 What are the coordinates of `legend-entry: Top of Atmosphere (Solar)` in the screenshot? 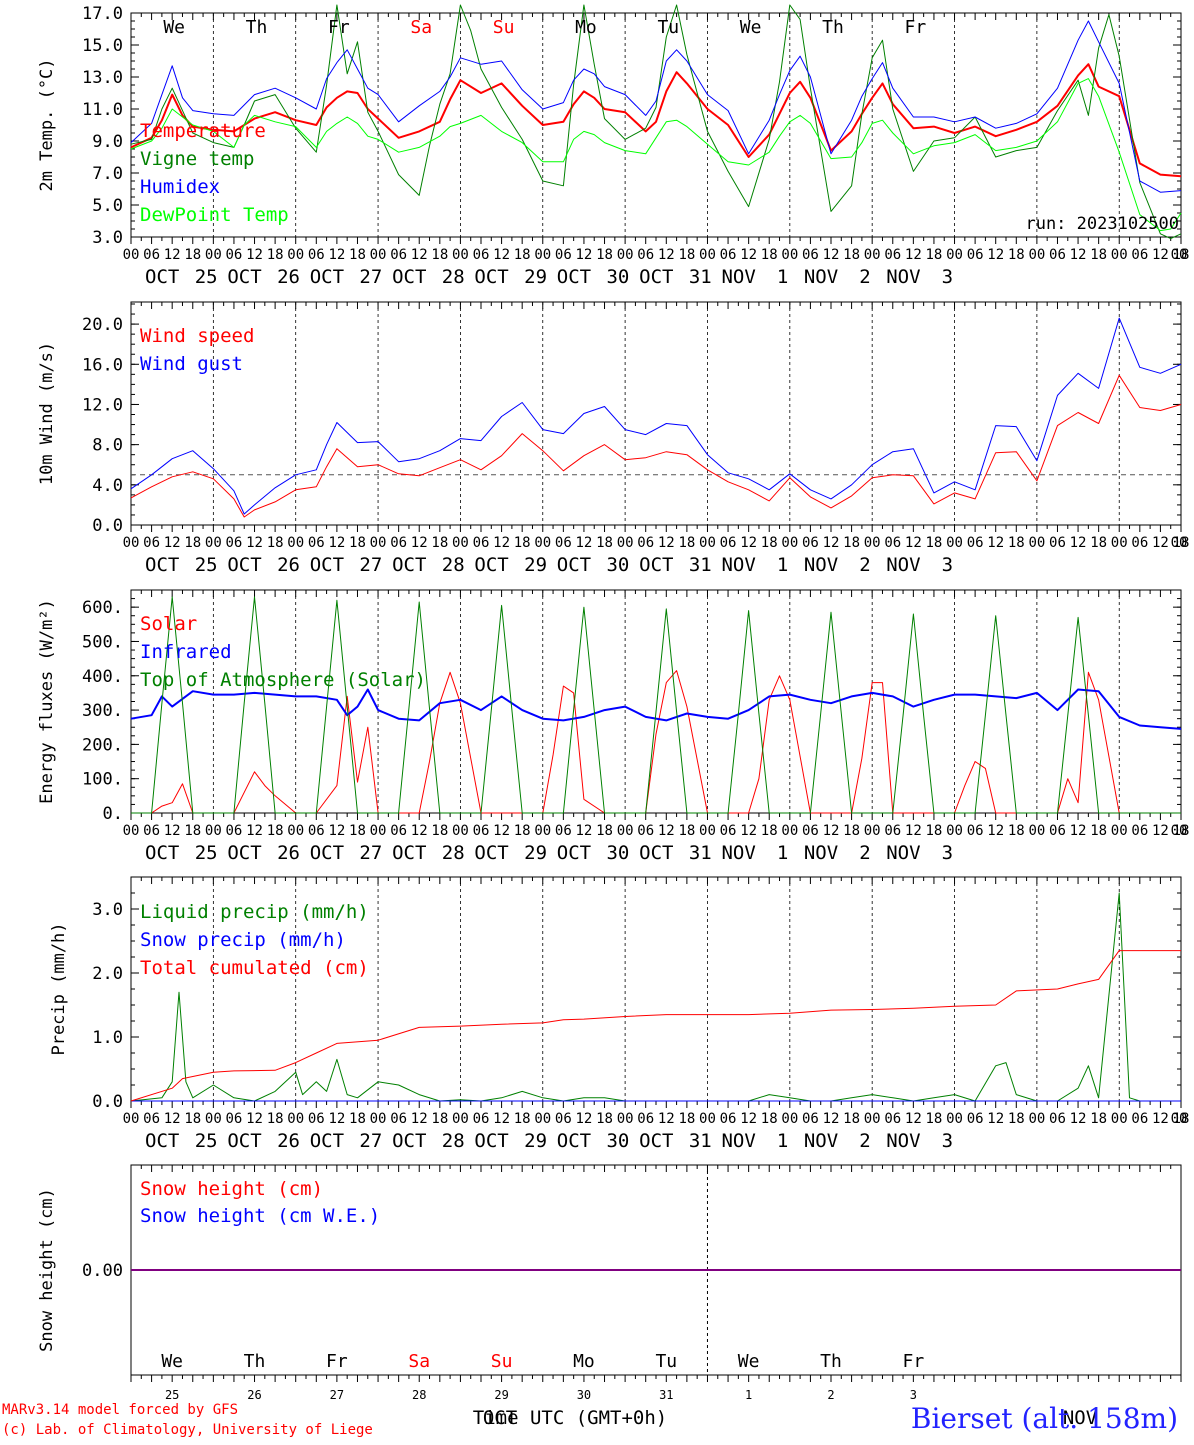 It's located at (283, 680).